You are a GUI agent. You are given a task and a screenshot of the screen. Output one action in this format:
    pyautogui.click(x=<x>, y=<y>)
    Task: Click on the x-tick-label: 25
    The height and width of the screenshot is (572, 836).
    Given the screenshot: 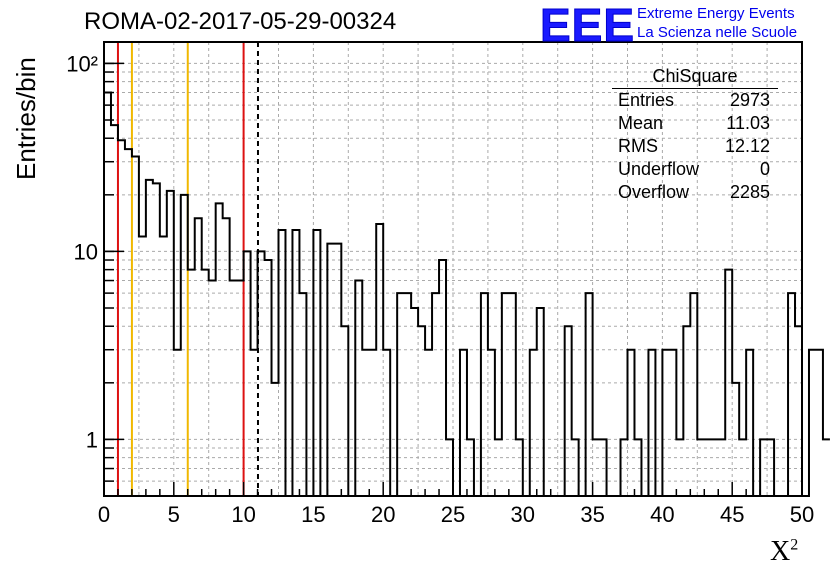 What is the action you would take?
    pyautogui.click(x=453, y=514)
    